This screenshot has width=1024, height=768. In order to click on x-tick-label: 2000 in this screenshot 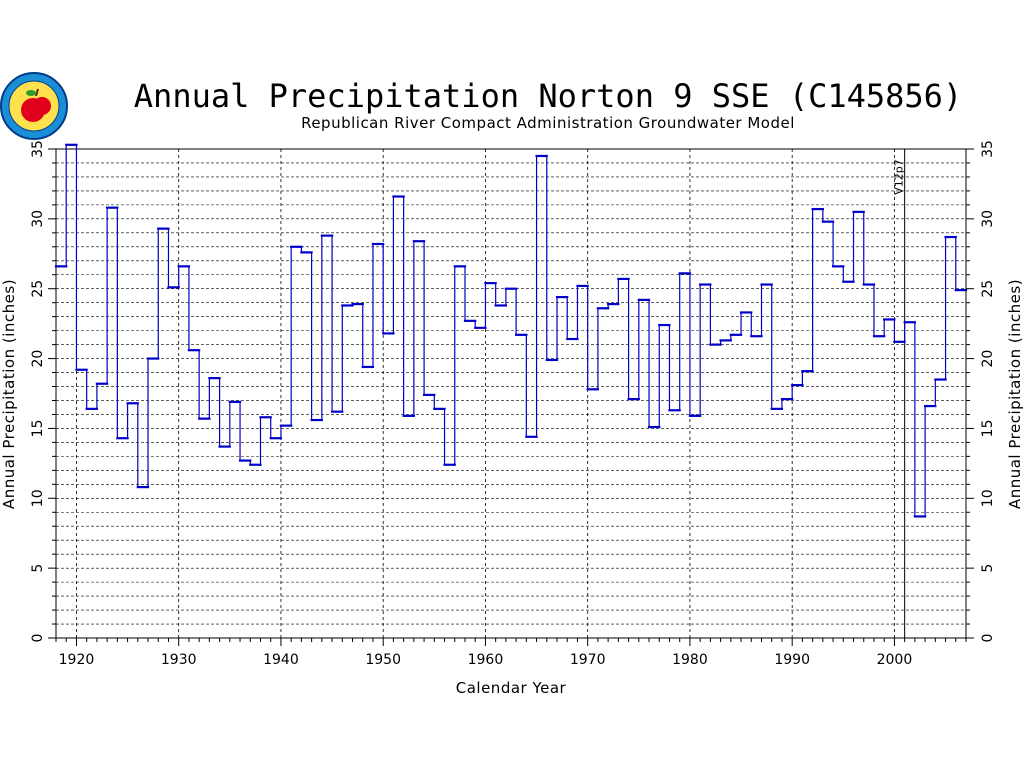, I will do `click(895, 660)`.